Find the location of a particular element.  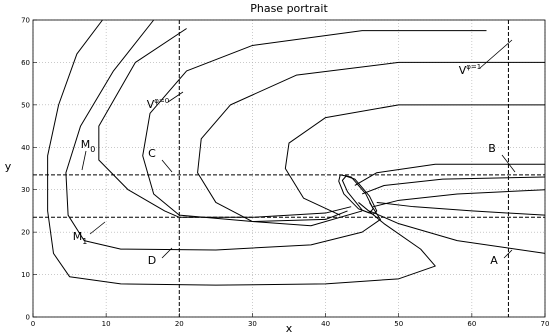

x-tick-label: 60 is located at coordinates (471, 324).